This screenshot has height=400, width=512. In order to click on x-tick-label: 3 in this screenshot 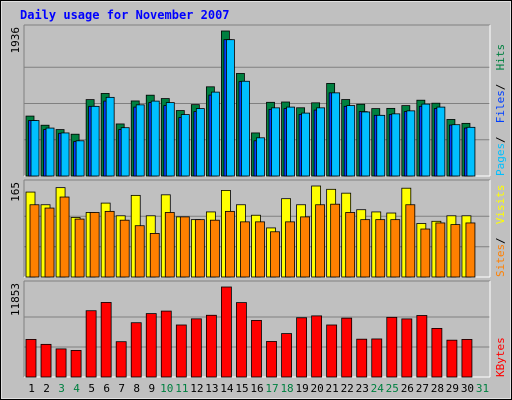, I will do `click(61, 388)`.